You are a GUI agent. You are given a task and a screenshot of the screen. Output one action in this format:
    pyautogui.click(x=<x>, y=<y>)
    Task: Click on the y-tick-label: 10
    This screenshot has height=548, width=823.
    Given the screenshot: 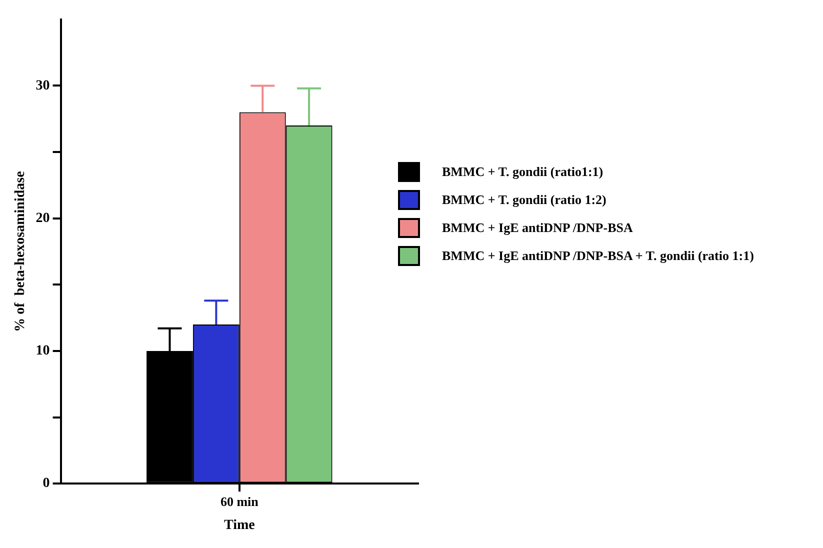 What is the action you would take?
    pyautogui.click(x=43, y=351)
    